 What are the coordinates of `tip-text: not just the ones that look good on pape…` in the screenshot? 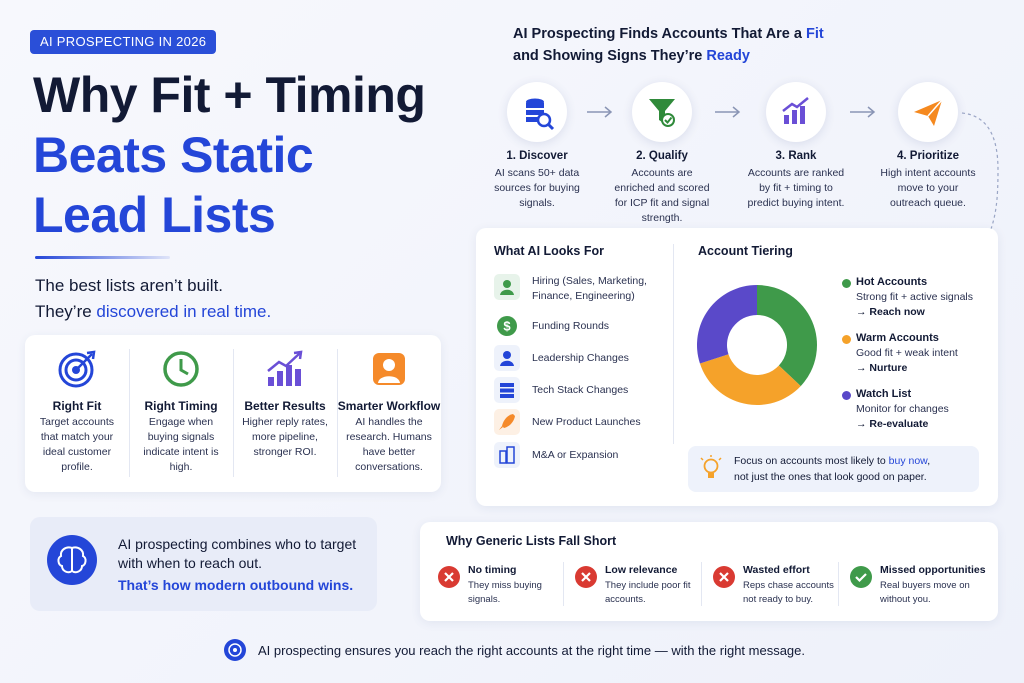 It's located at (830, 477).